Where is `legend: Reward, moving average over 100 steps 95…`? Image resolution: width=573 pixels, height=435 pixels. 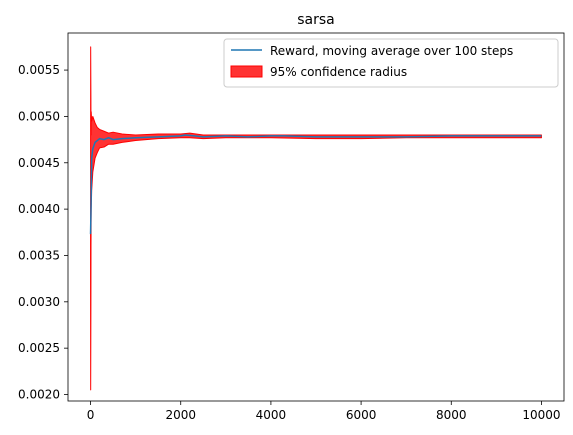
legend: Reward, moving average over 100 steps 95… is located at coordinates (391, 63).